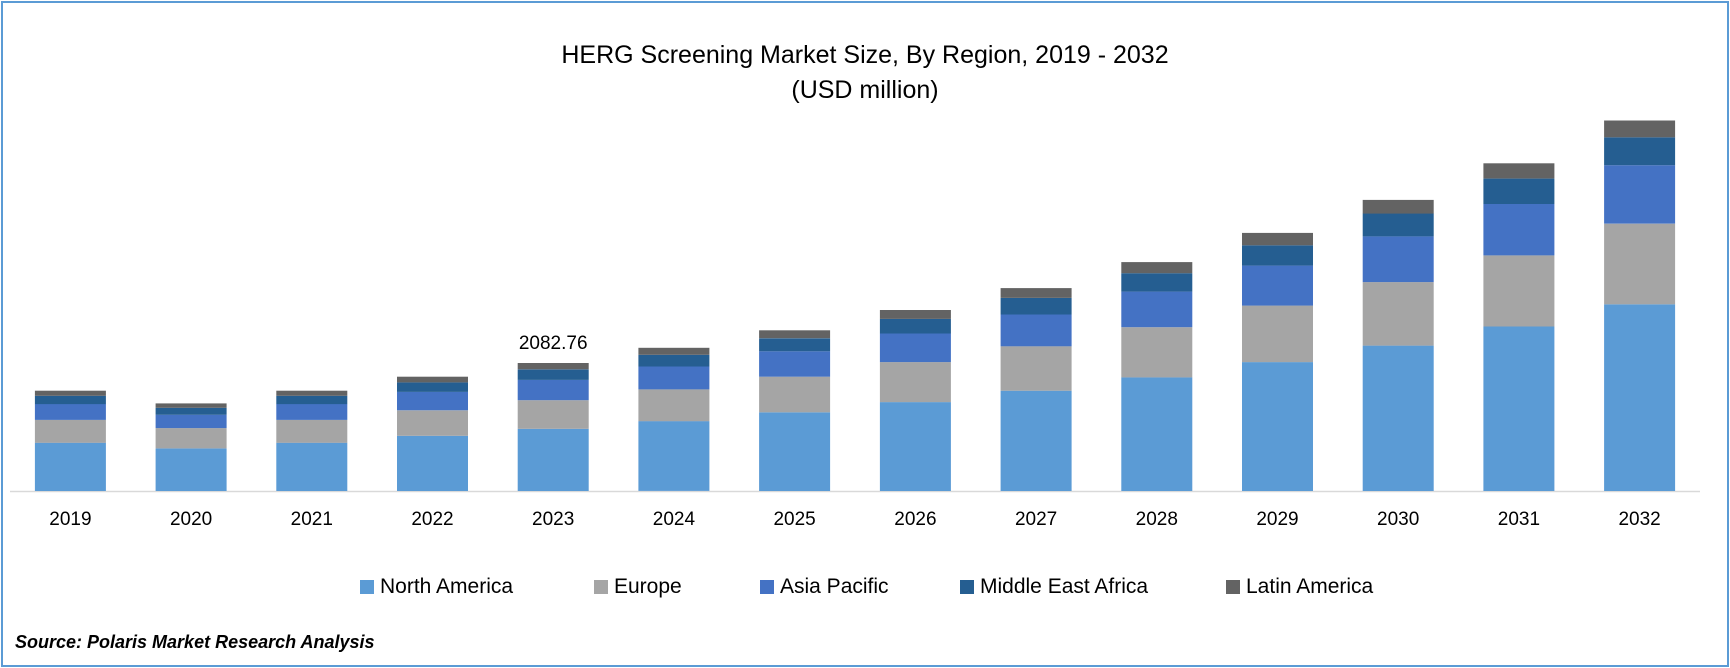 The width and height of the screenshot is (1730, 668). Describe the element at coordinates (195, 642) in the screenshot. I see `source-note: Source: Polaris Market Research Analysis` at that location.